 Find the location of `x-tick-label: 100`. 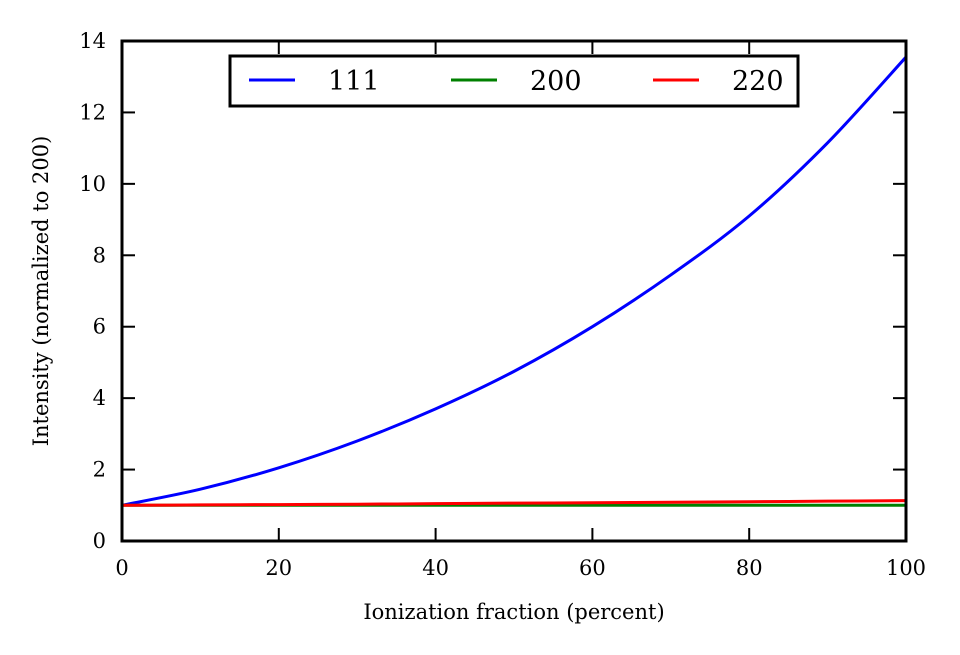

x-tick-label: 100 is located at coordinates (906, 568).